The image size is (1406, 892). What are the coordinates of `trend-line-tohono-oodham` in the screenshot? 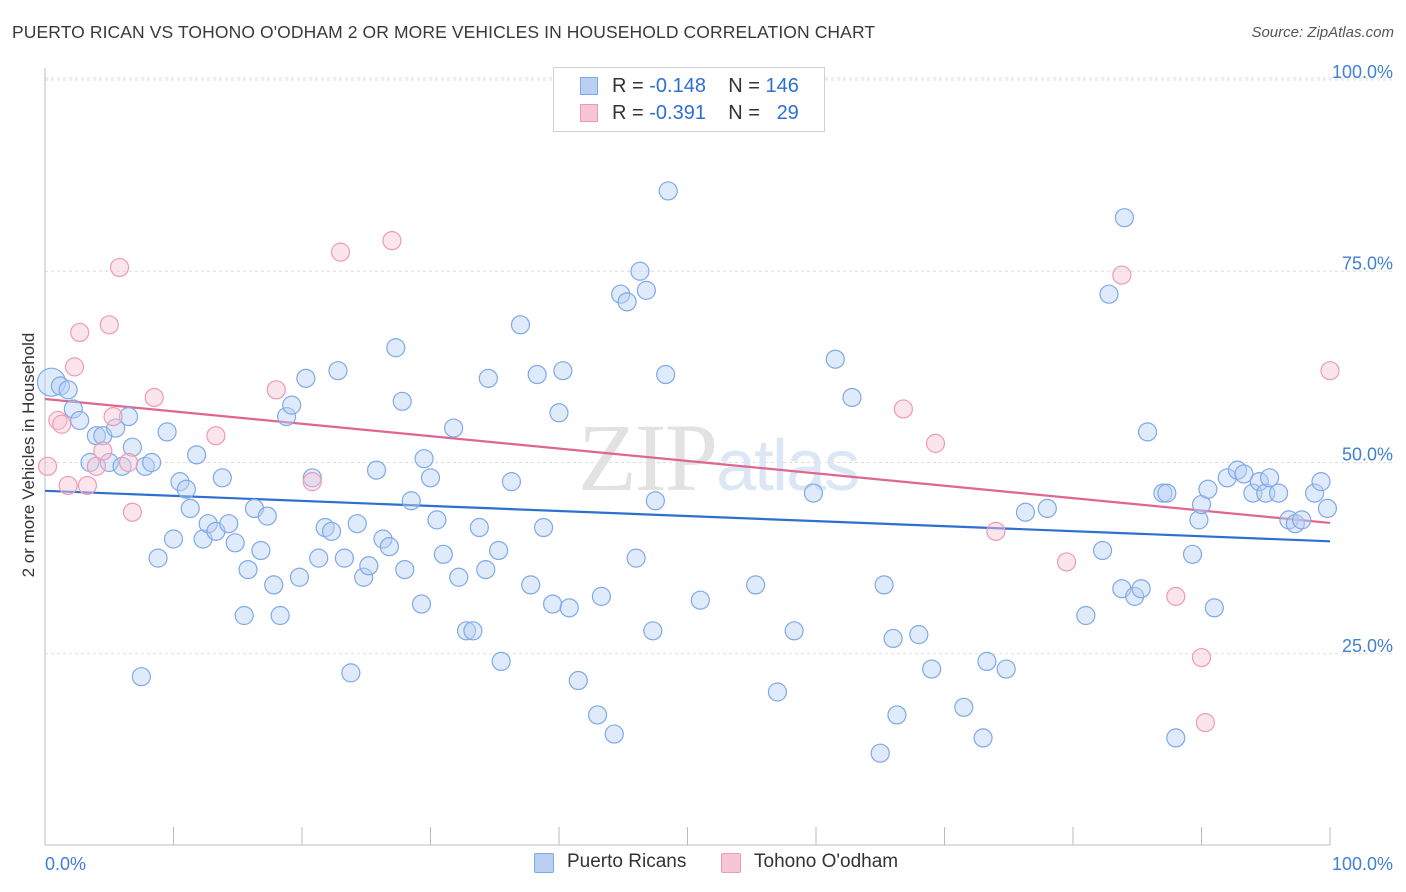 It's located at (687, 461).